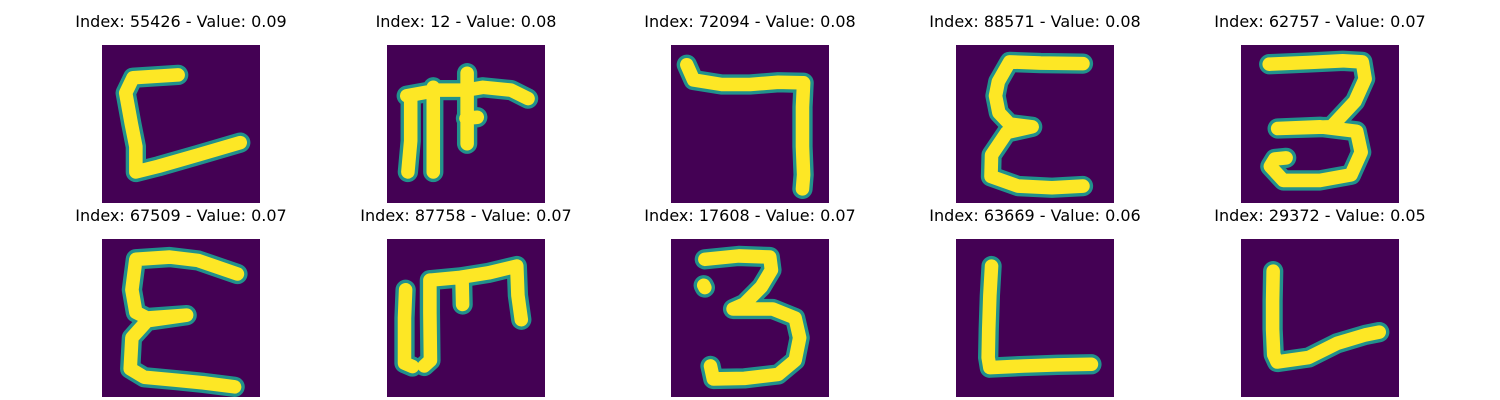 Image resolution: width=1500 pixels, height=400 pixels. Describe the element at coordinates (1035, 21) in the screenshot. I see `panel-title: Index: 88571 - Value: 0.08` at that location.